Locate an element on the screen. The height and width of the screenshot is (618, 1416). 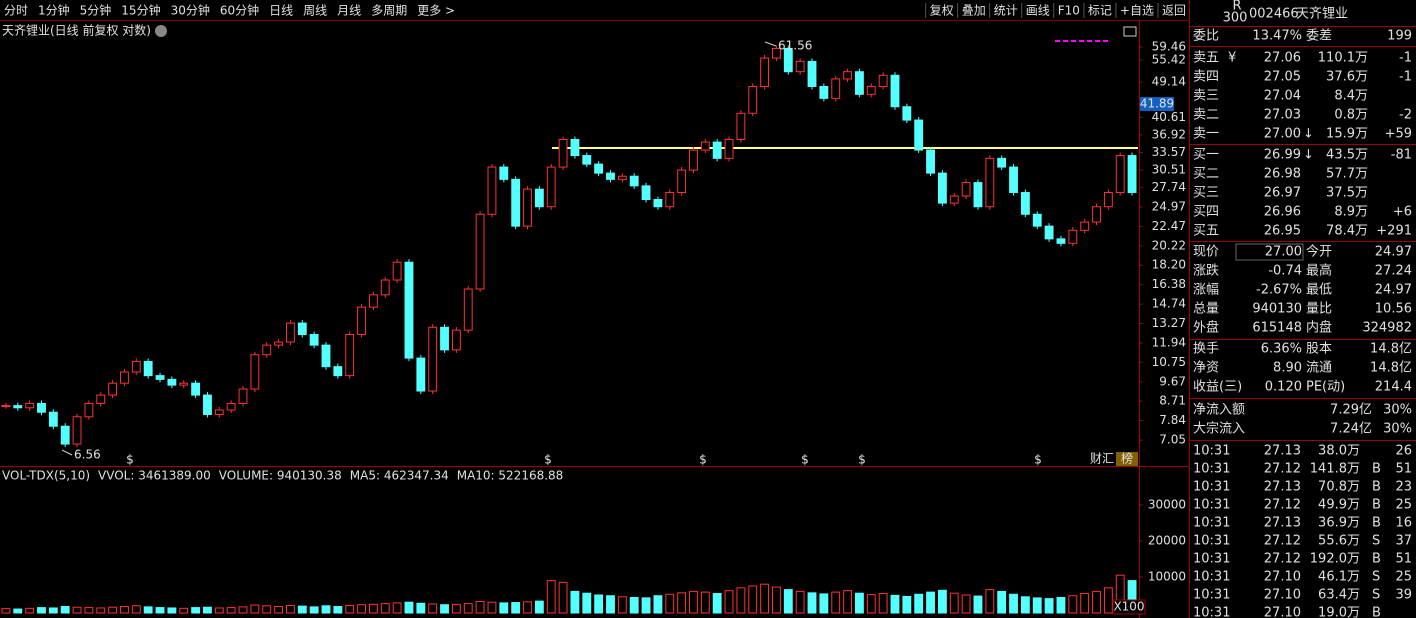
toolbar-action: 叠加 is located at coordinates (974, 11).